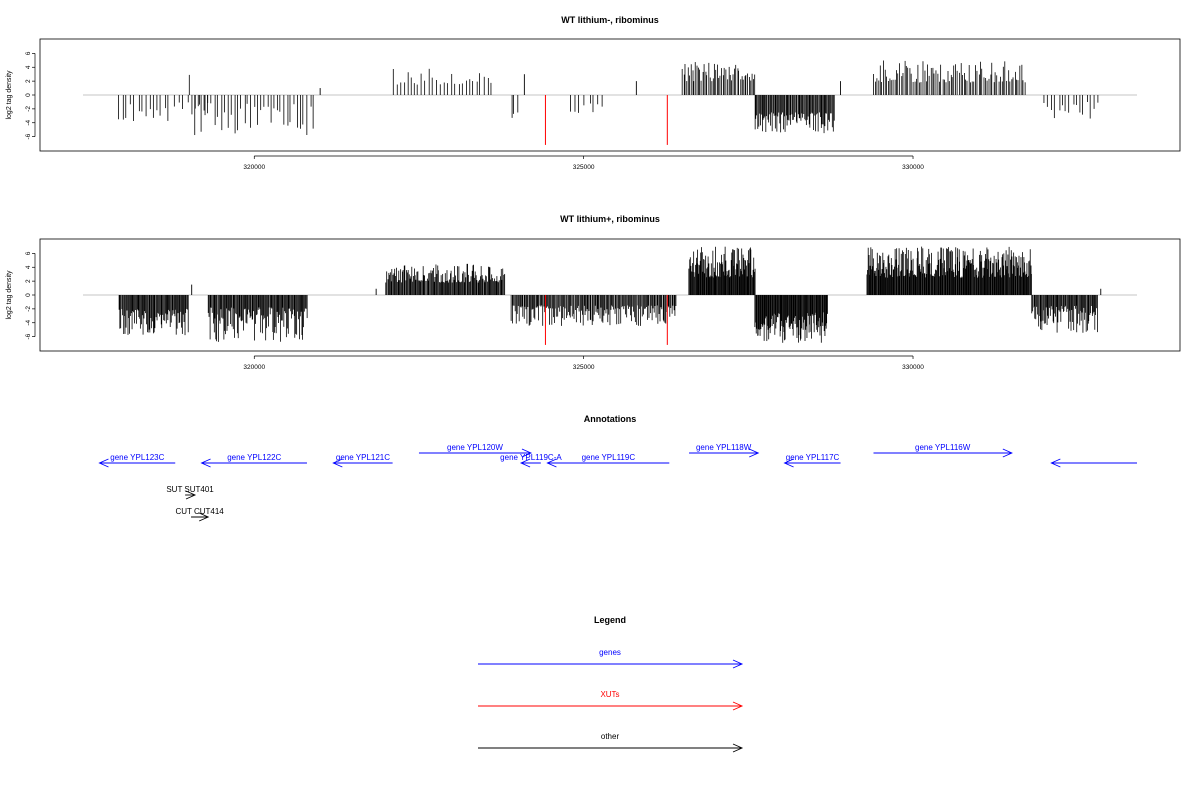 This screenshot has height=800, width=1200. What do you see at coordinates (609, 694) in the screenshot?
I see `legend-label: XUTs` at bounding box center [609, 694].